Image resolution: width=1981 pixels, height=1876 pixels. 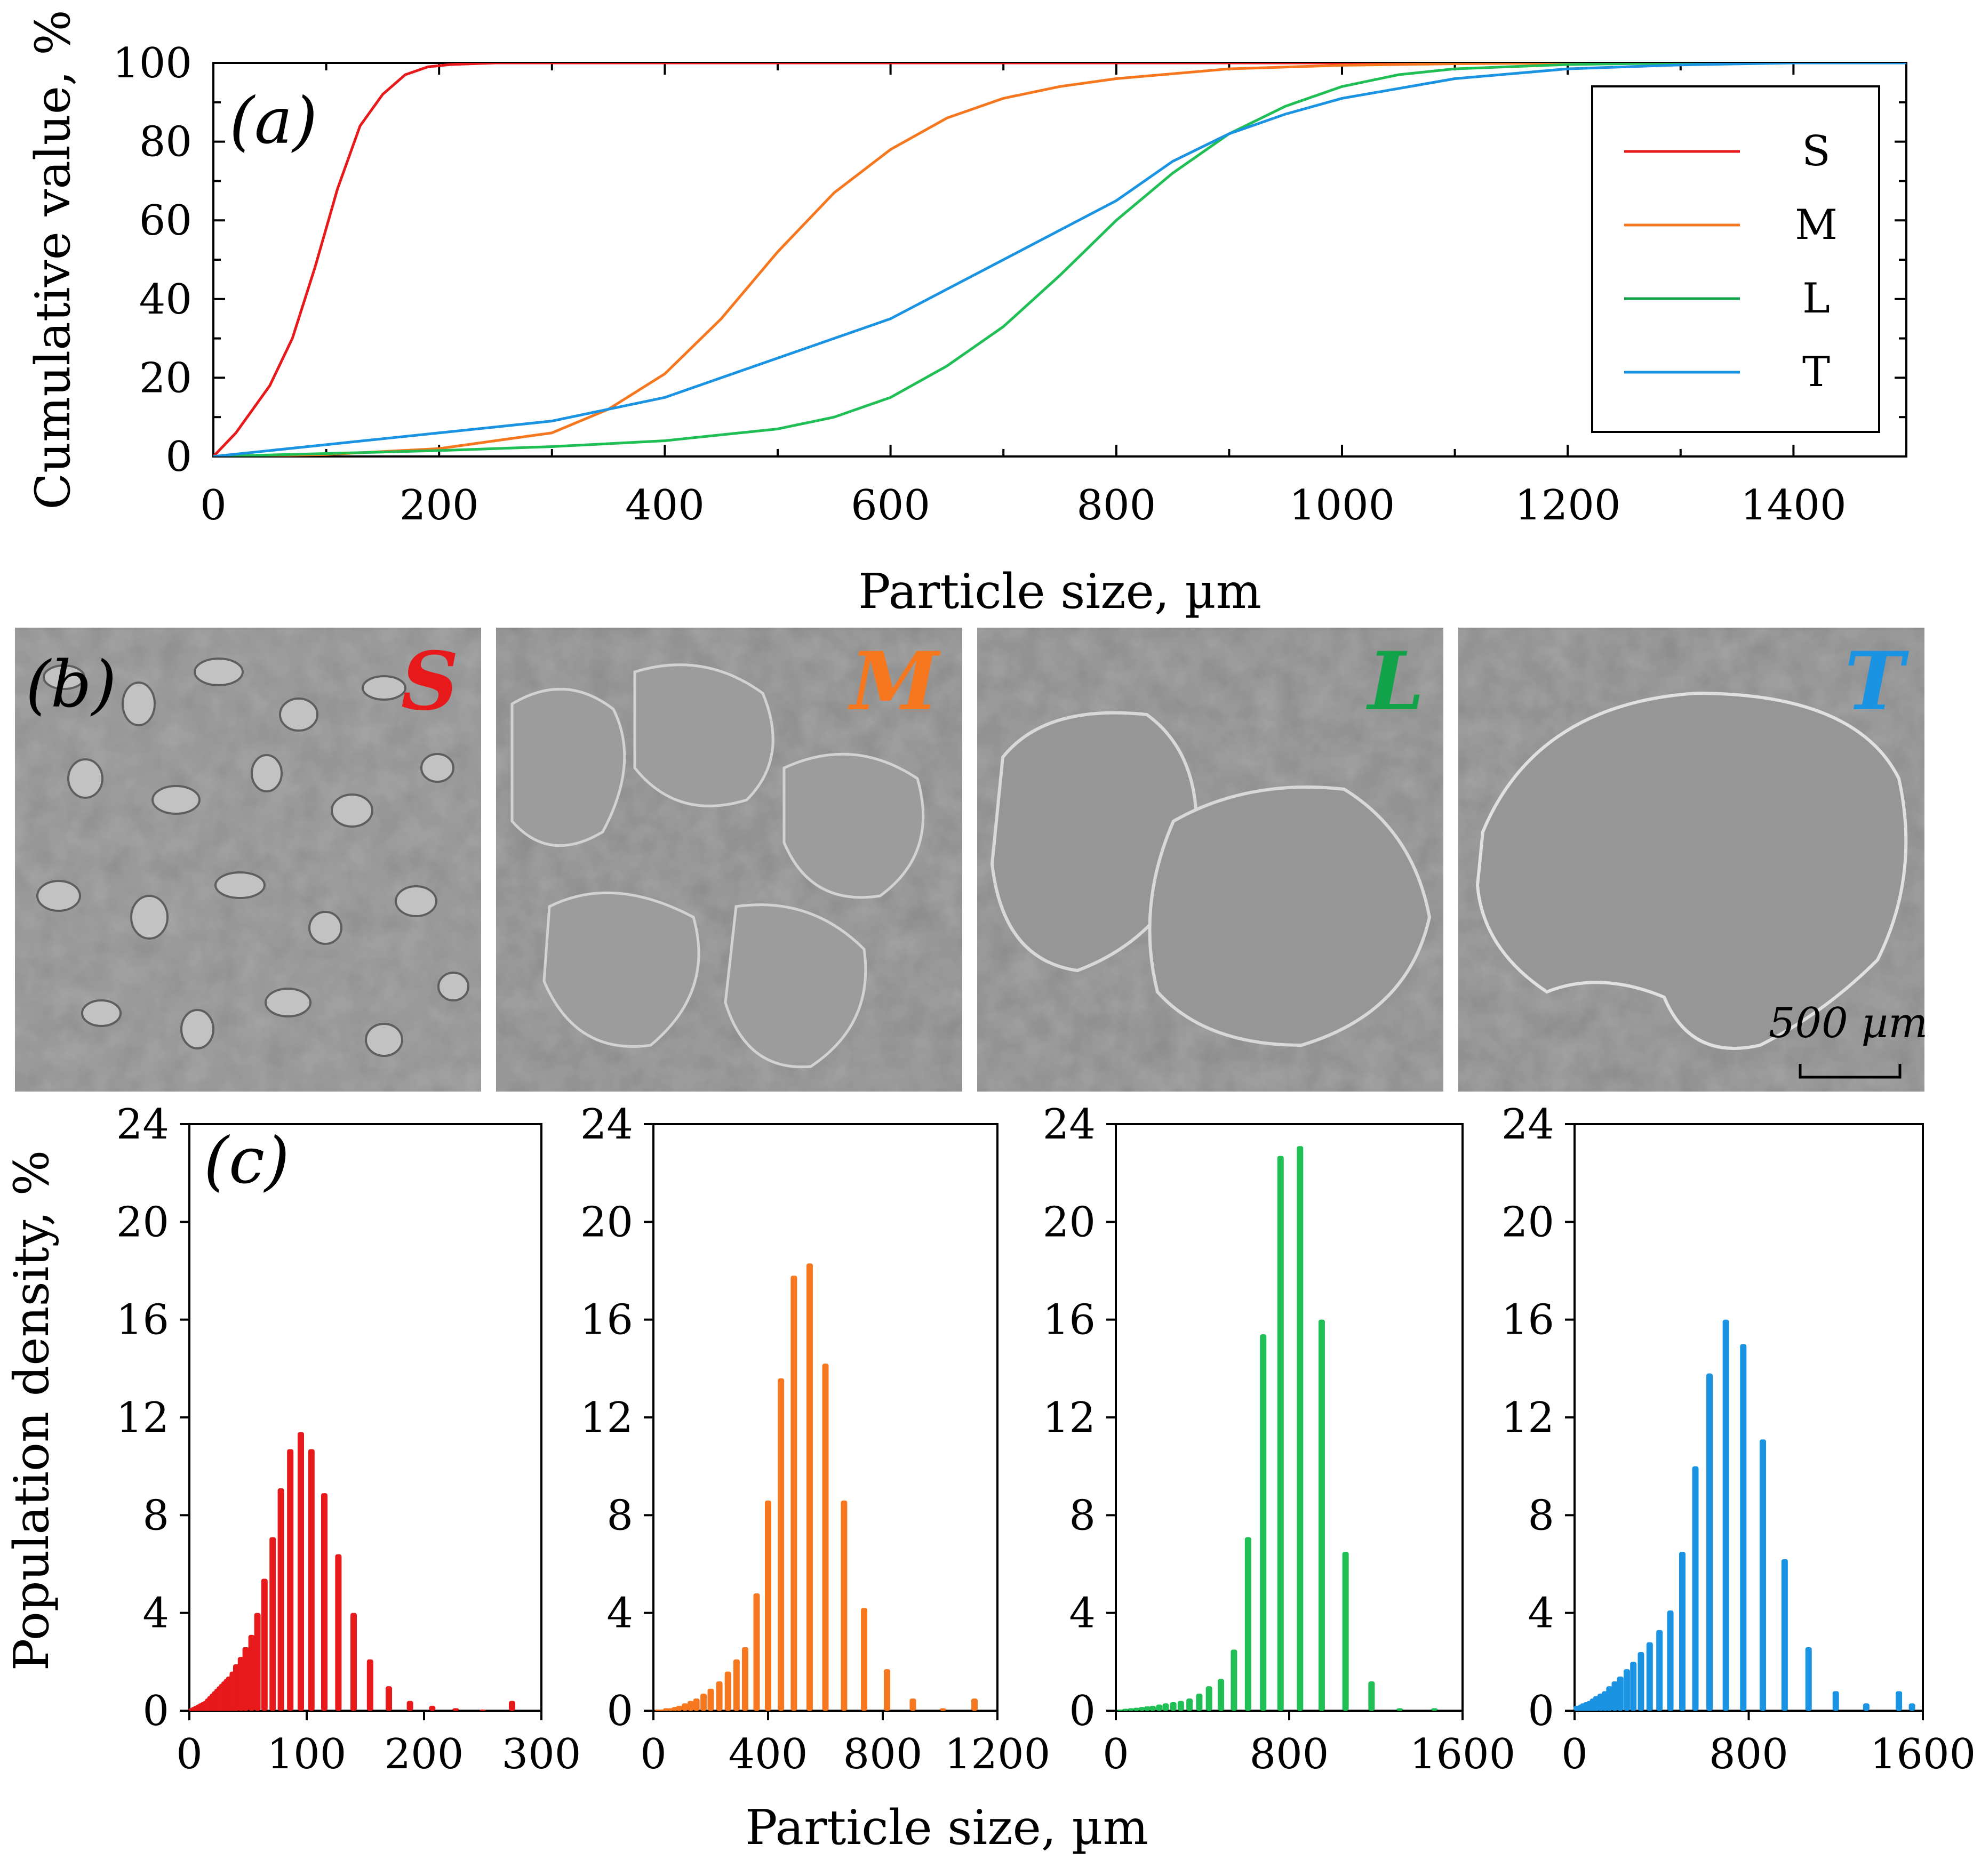 I want to click on scale-bar-label: 500 µm, so click(x=1848, y=1023).